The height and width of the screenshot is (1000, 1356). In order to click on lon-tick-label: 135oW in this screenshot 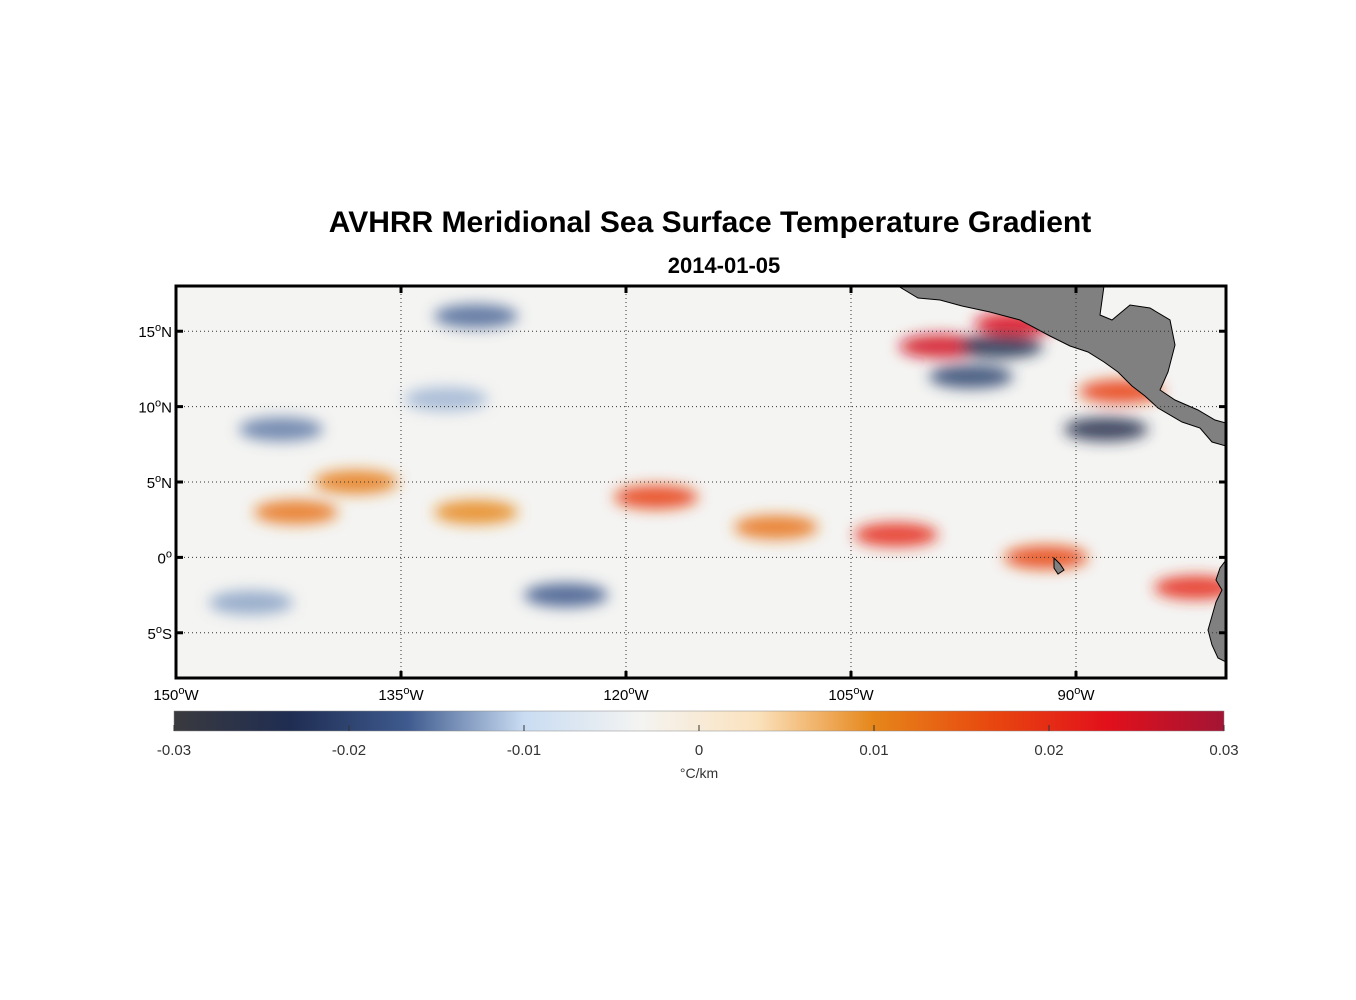, I will do `click(401, 694)`.